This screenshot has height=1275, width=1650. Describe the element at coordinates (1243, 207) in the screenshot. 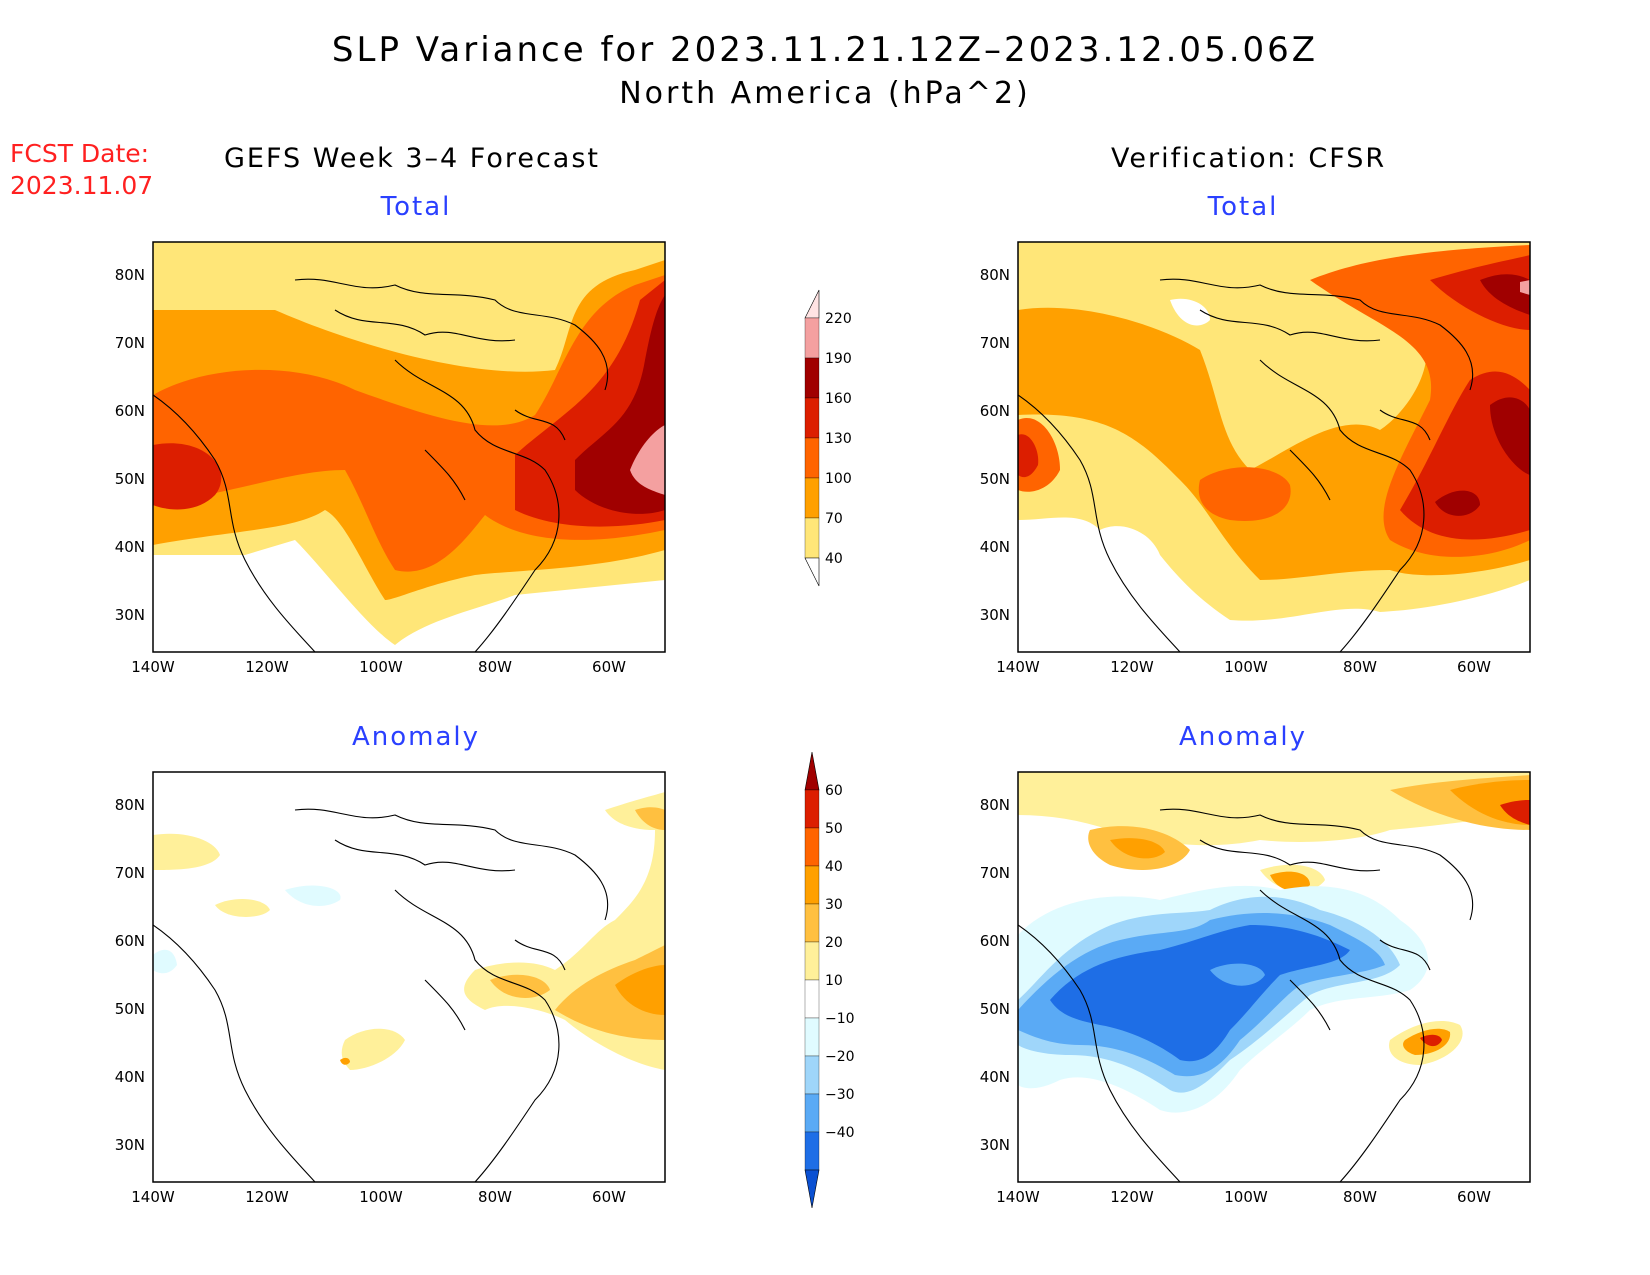

I see `subtitle-verification-total: Total` at that location.